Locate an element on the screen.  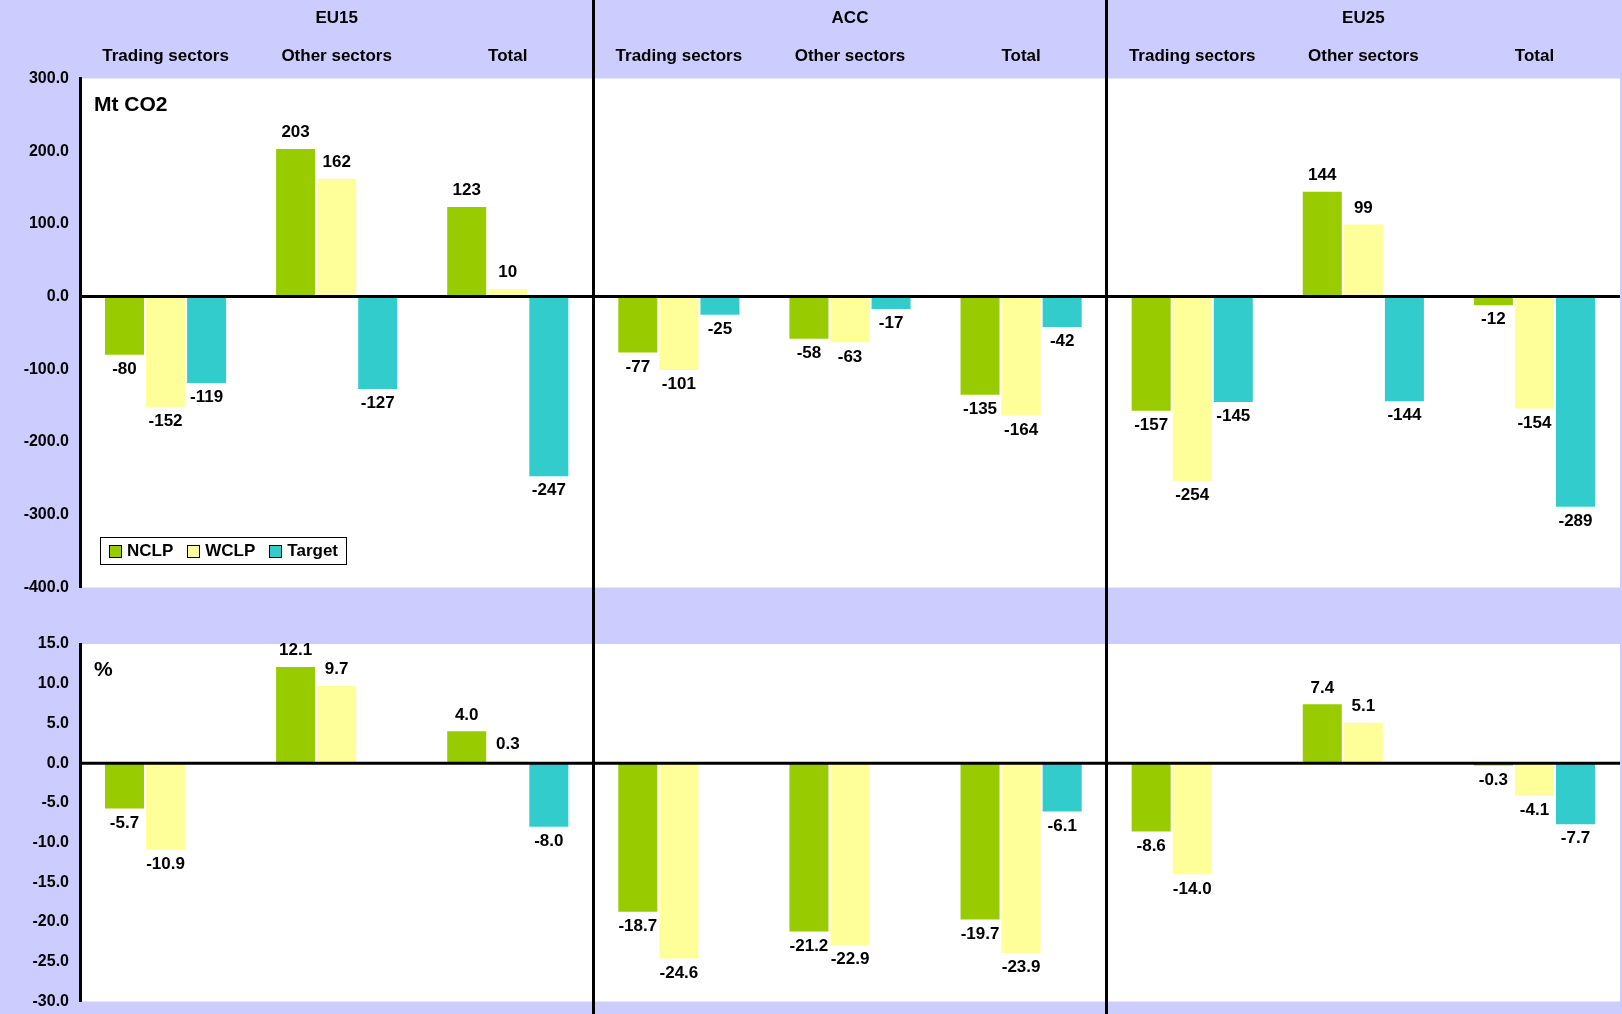
data-label: 203 is located at coordinates (295, 132).